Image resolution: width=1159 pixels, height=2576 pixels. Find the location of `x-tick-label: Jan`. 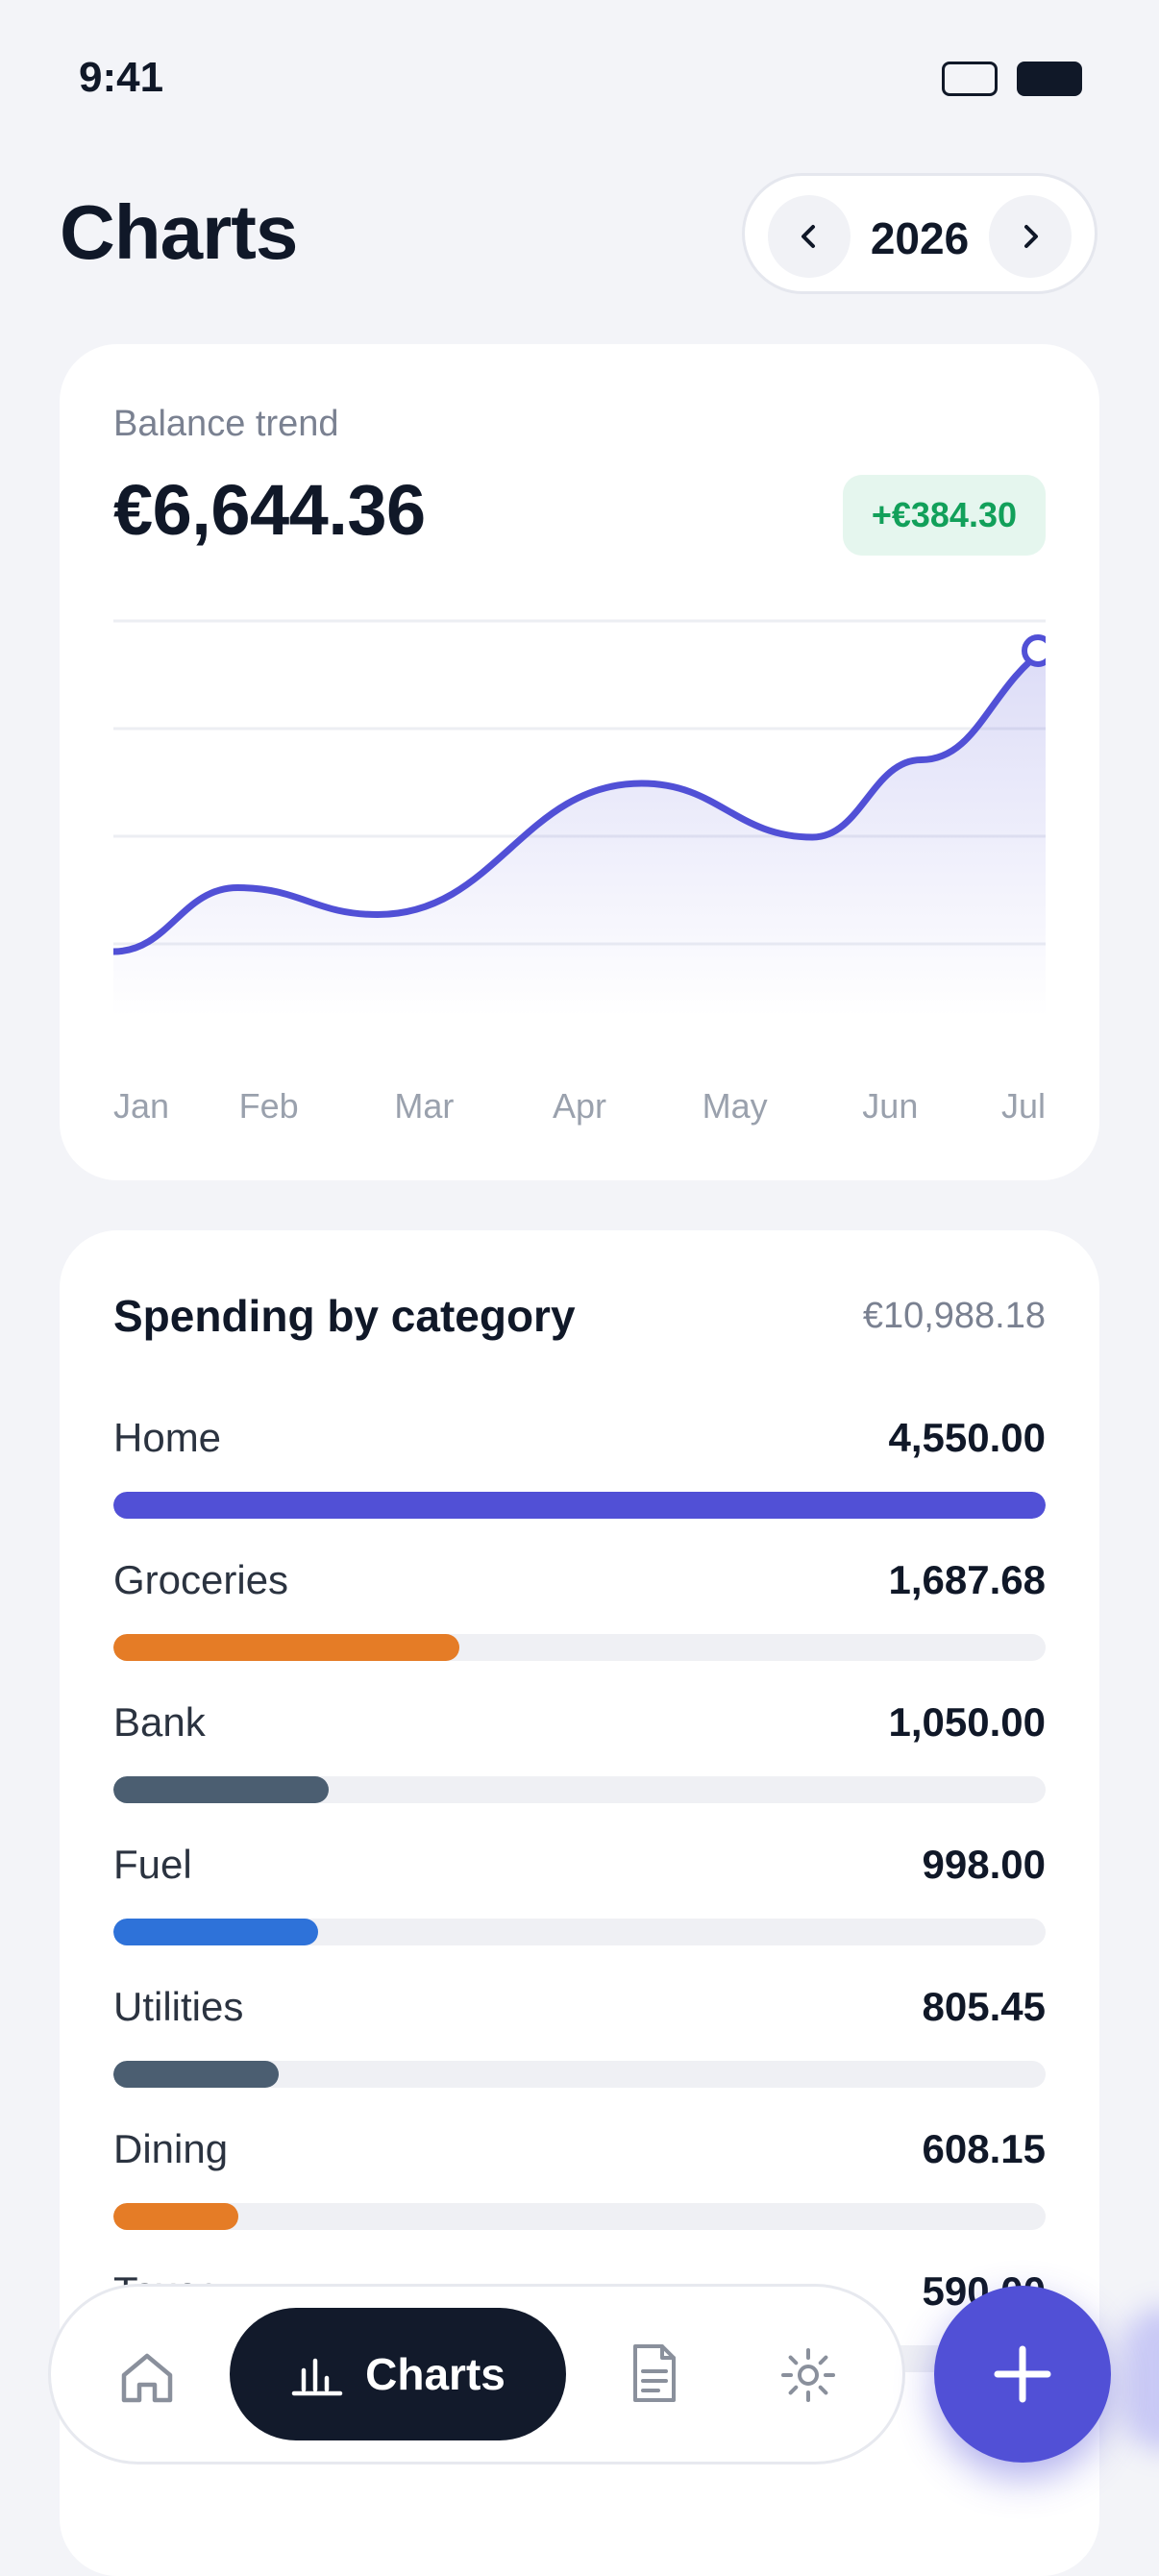

x-tick-label: Jan is located at coordinates (141, 1106).